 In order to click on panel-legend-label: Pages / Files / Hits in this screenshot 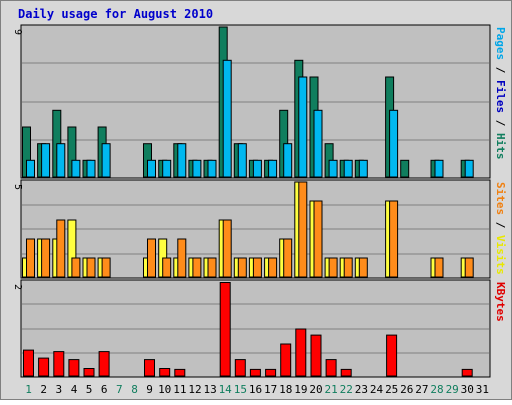, I will do `click(500, 93)`.